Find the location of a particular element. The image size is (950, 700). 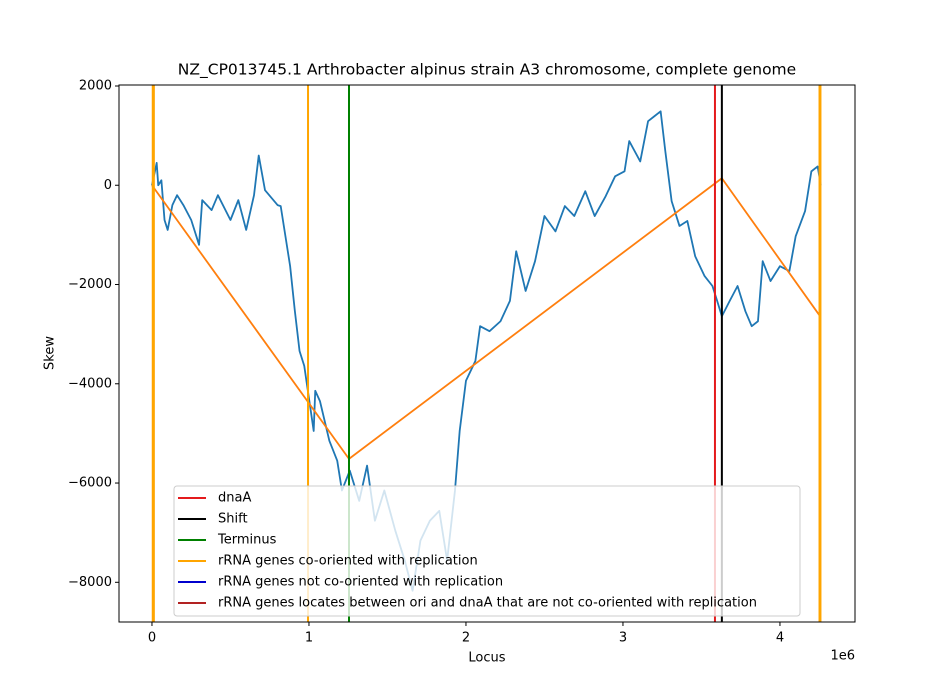

x-tick-label: 0 is located at coordinates (152, 638).